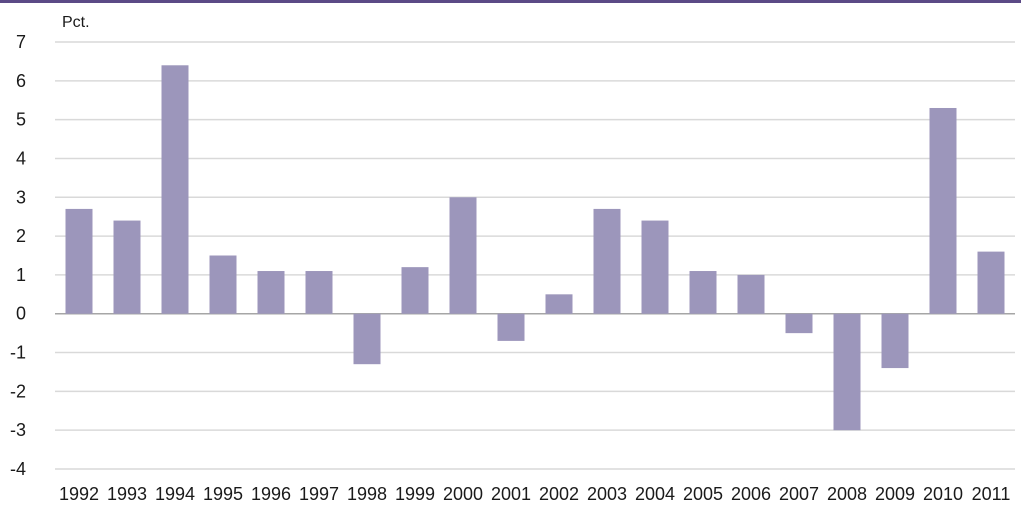 The height and width of the screenshot is (510, 1021). What do you see at coordinates (703, 494) in the screenshot?
I see `x-tick-label: 2005` at bounding box center [703, 494].